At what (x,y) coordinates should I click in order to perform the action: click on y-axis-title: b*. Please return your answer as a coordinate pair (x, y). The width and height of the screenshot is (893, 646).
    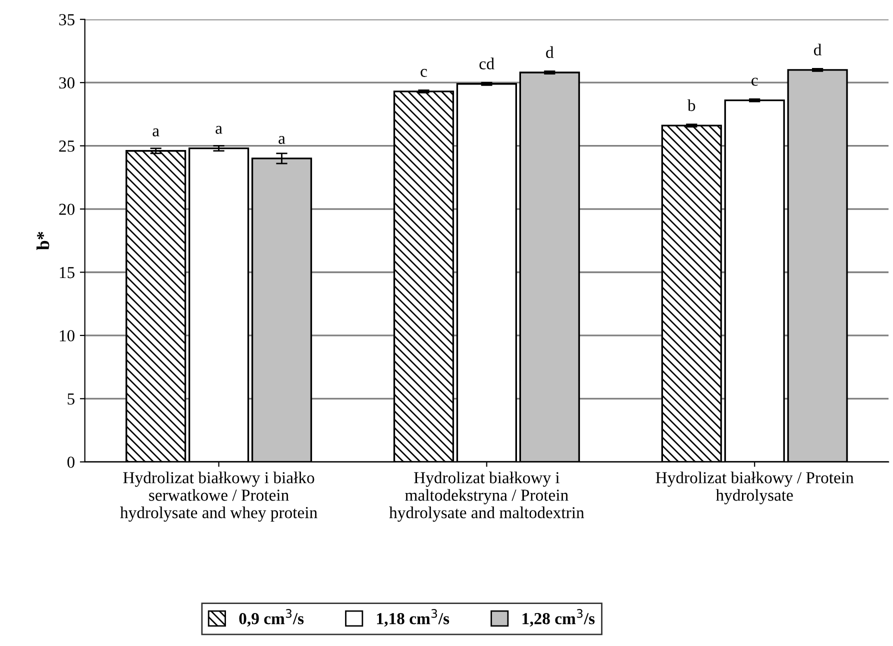
    Looking at the image, I should click on (43, 241).